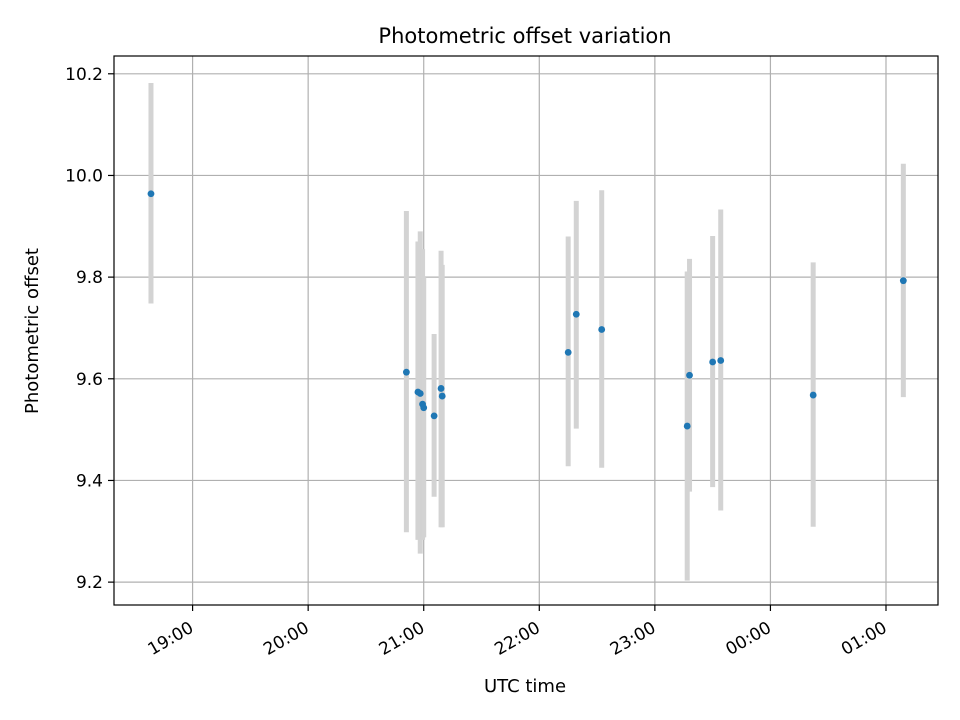 The height and width of the screenshot is (720, 960). What do you see at coordinates (84, 75) in the screenshot?
I see `y-tick-label: 10.2` at bounding box center [84, 75].